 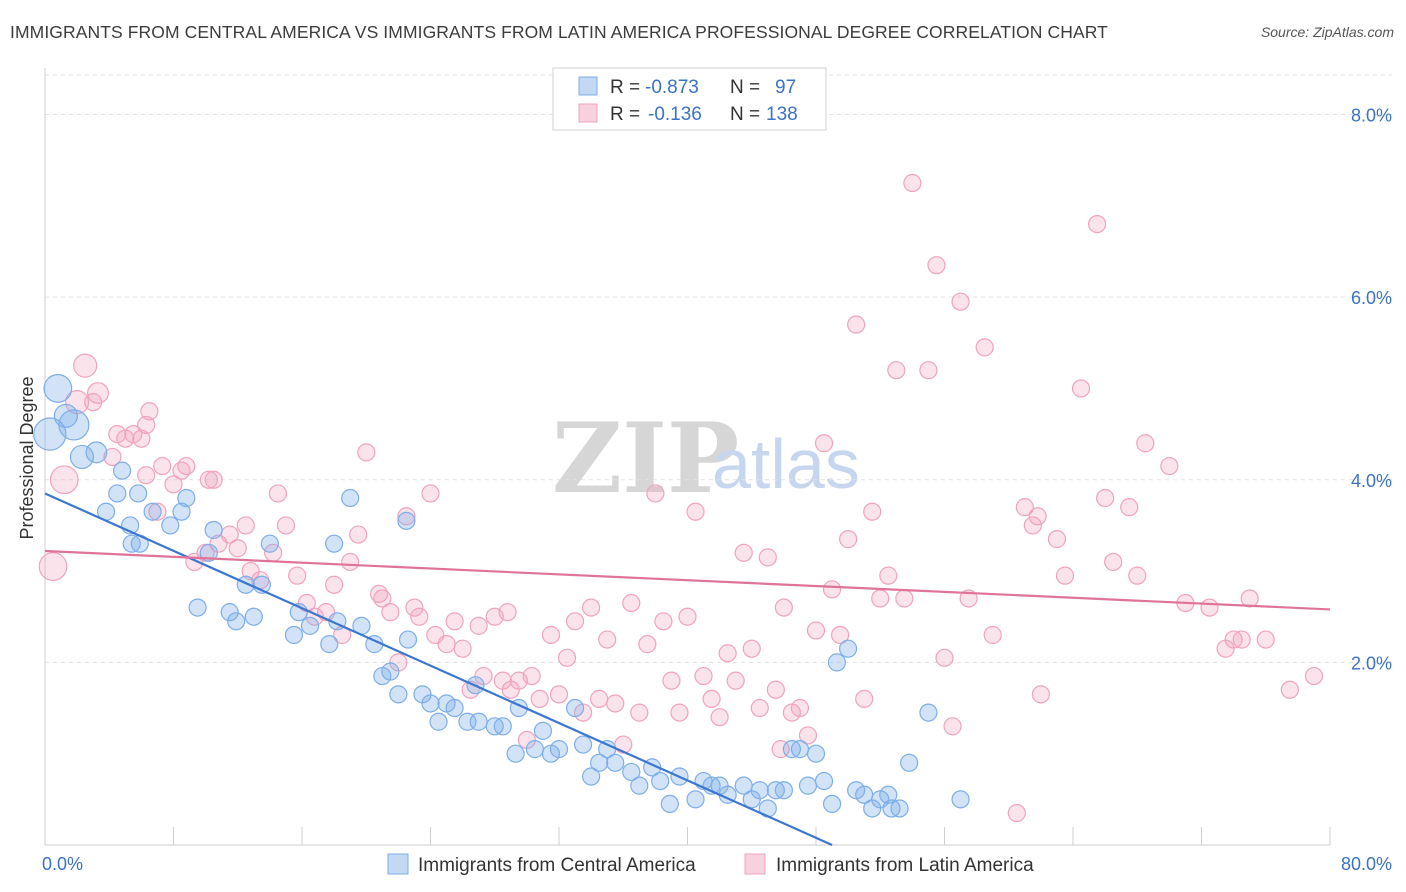 I want to click on stats-legend-r-value-pink: -0.136, so click(x=675, y=114).